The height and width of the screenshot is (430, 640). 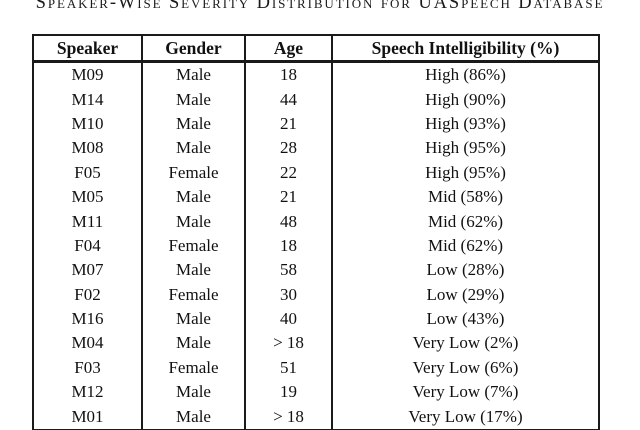 What do you see at coordinates (288, 221) in the screenshot?
I see `age-cell: 48` at bounding box center [288, 221].